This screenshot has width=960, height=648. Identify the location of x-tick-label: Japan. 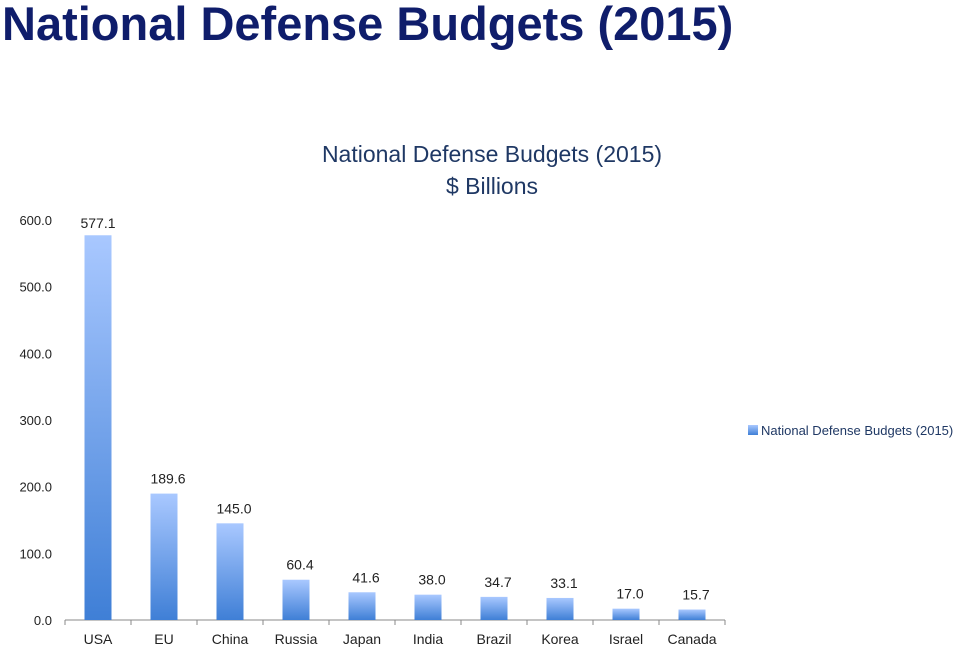
(362, 639).